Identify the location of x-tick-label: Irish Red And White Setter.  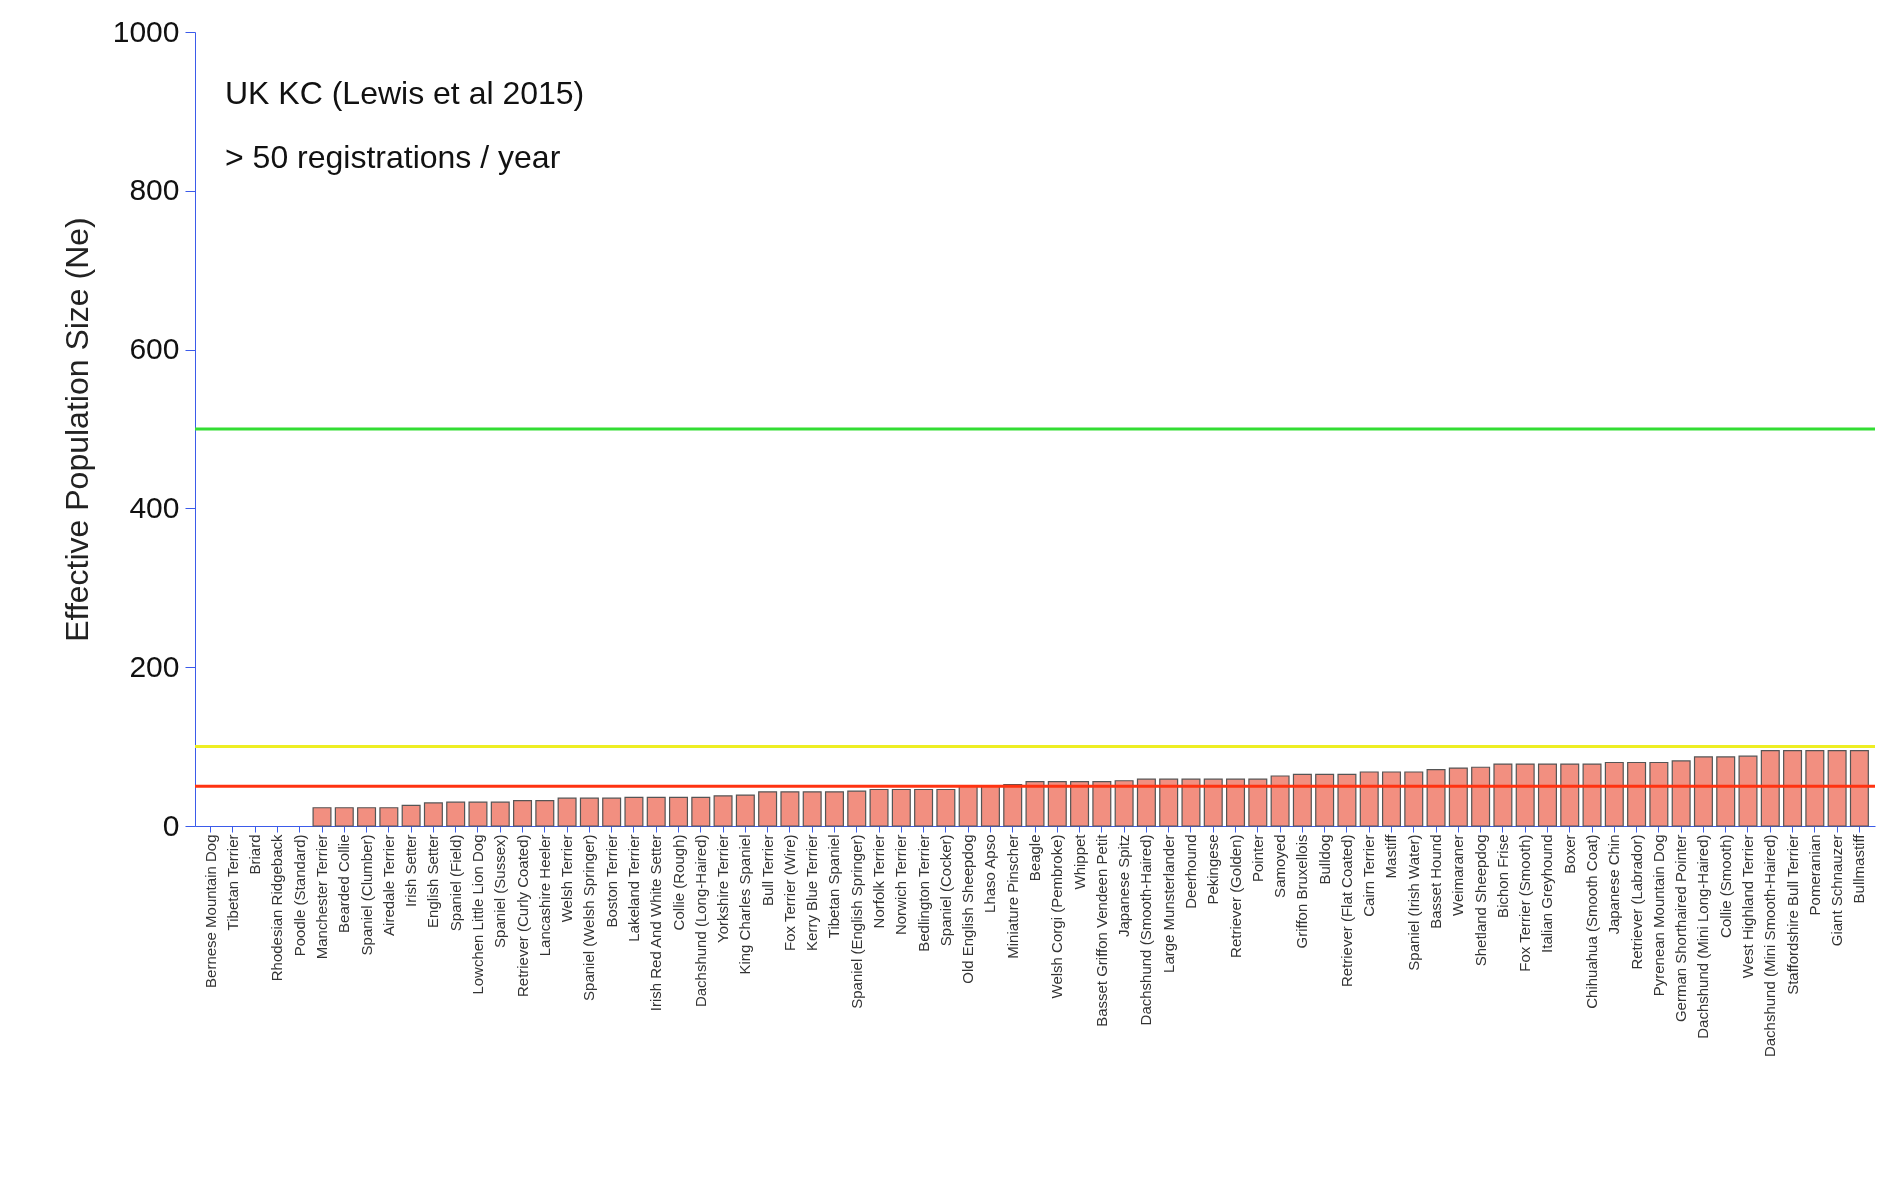
(656, 923).